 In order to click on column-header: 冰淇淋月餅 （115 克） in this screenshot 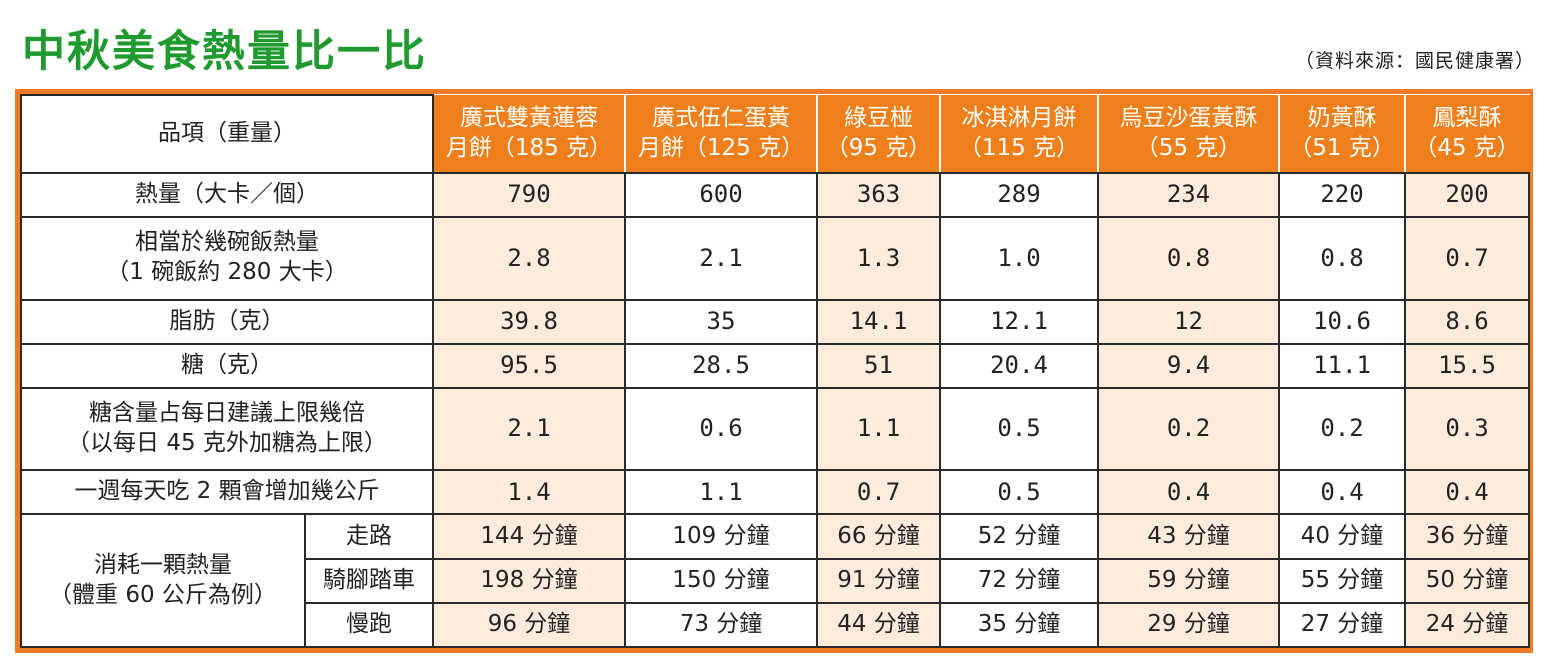, I will do `click(1019, 134)`.